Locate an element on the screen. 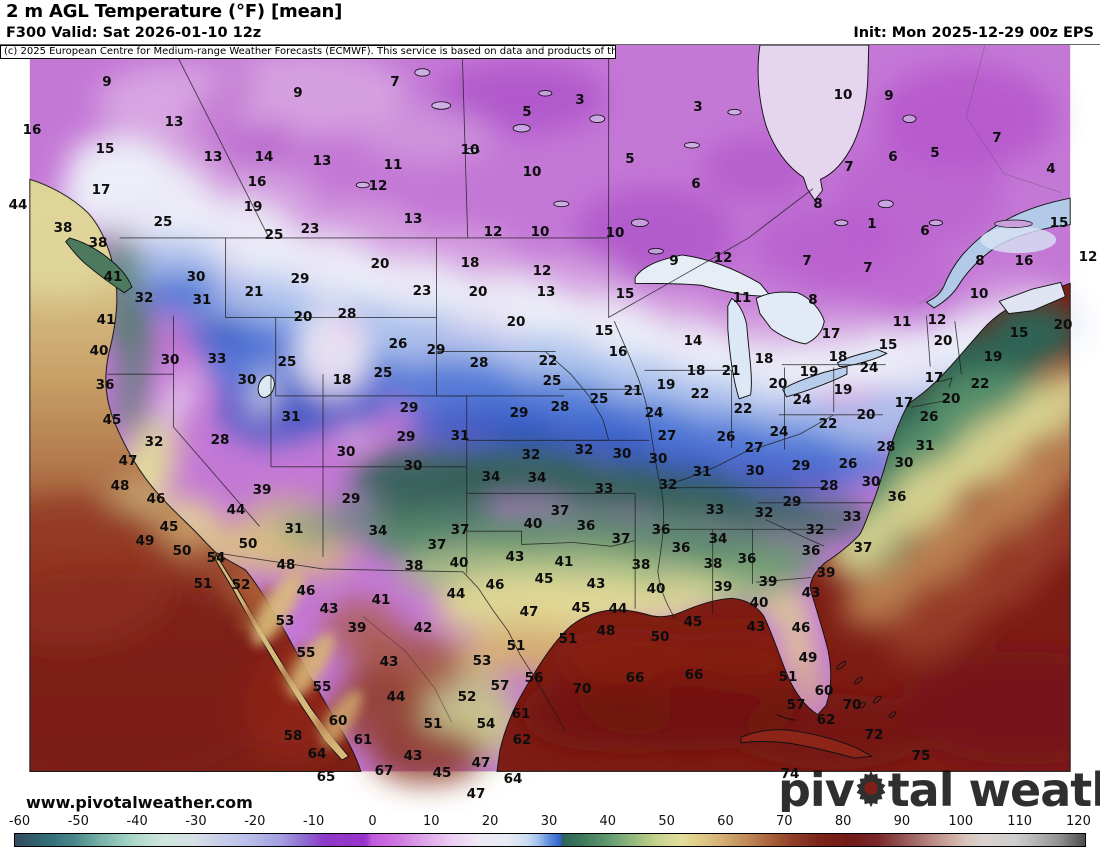  colorbar-tick-label: 60 is located at coordinates (725, 821).